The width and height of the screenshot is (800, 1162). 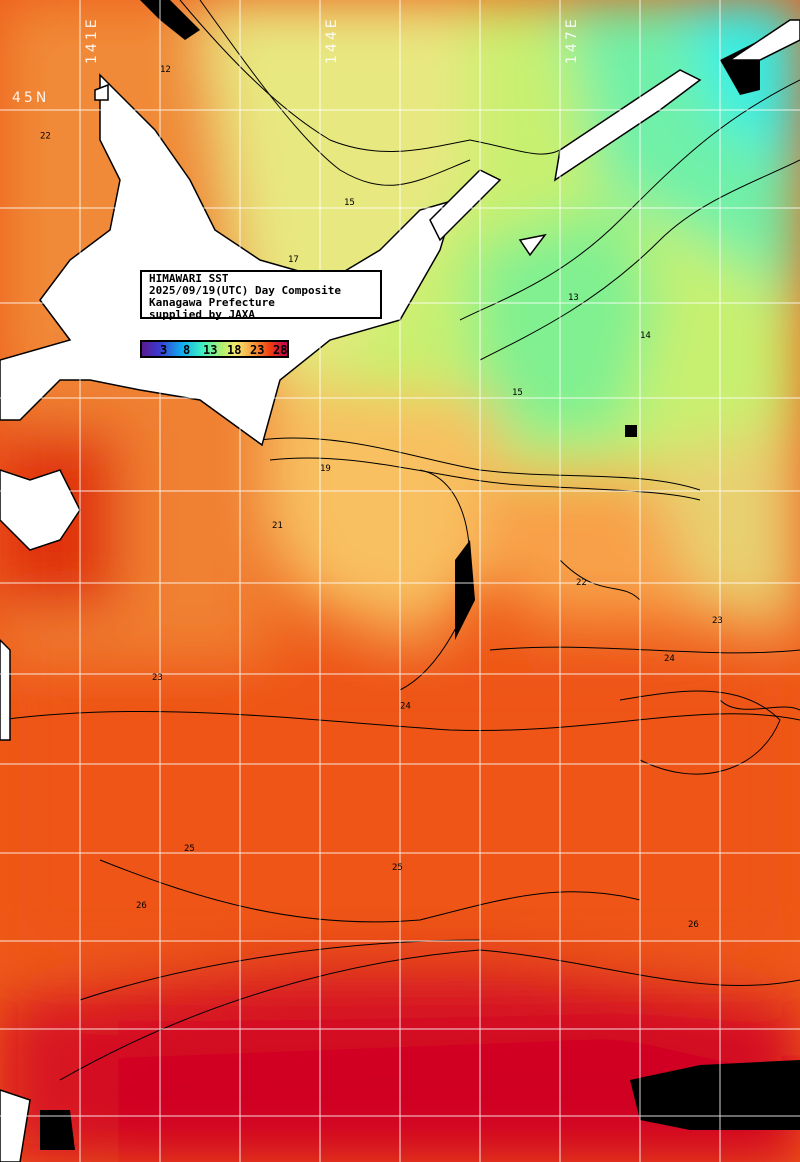 What do you see at coordinates (210, 350) in the screenshot?
I see `legend-tick: 13` at bounding box center [210, 350].